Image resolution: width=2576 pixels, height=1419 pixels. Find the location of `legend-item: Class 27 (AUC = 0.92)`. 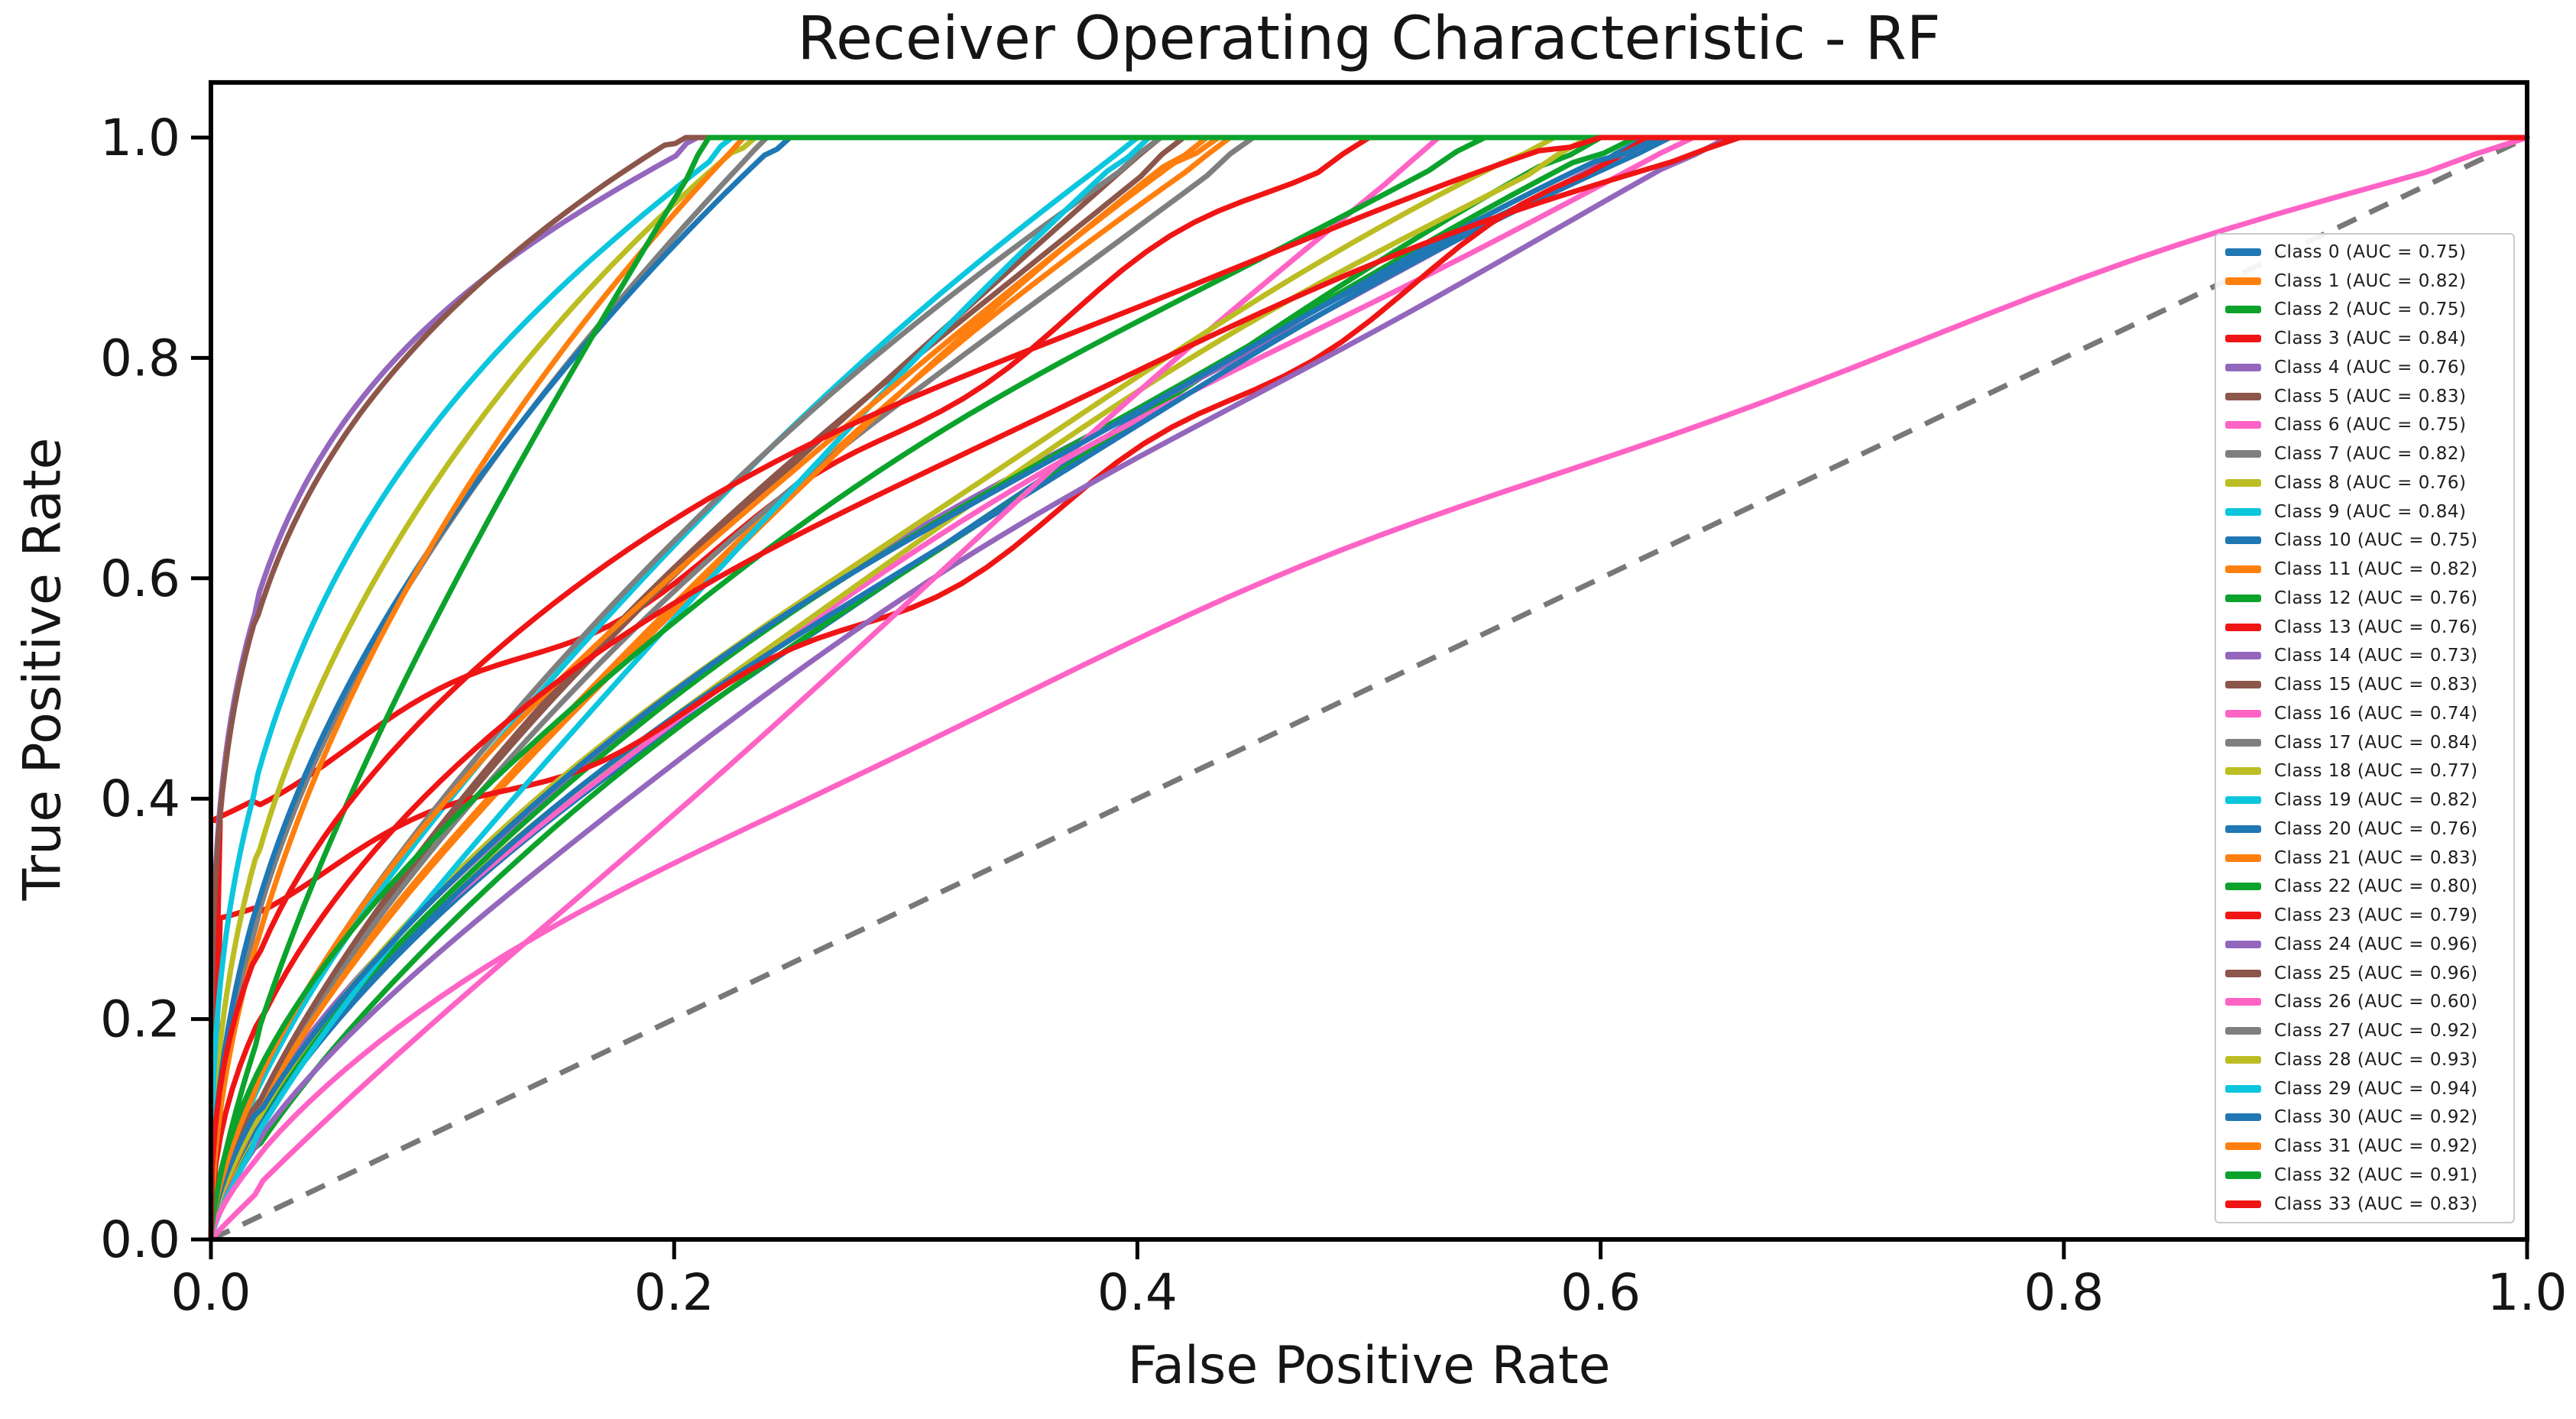

legend-item: Class 27 (AUC = 0.92) is located at coordinates (2369, 1031).